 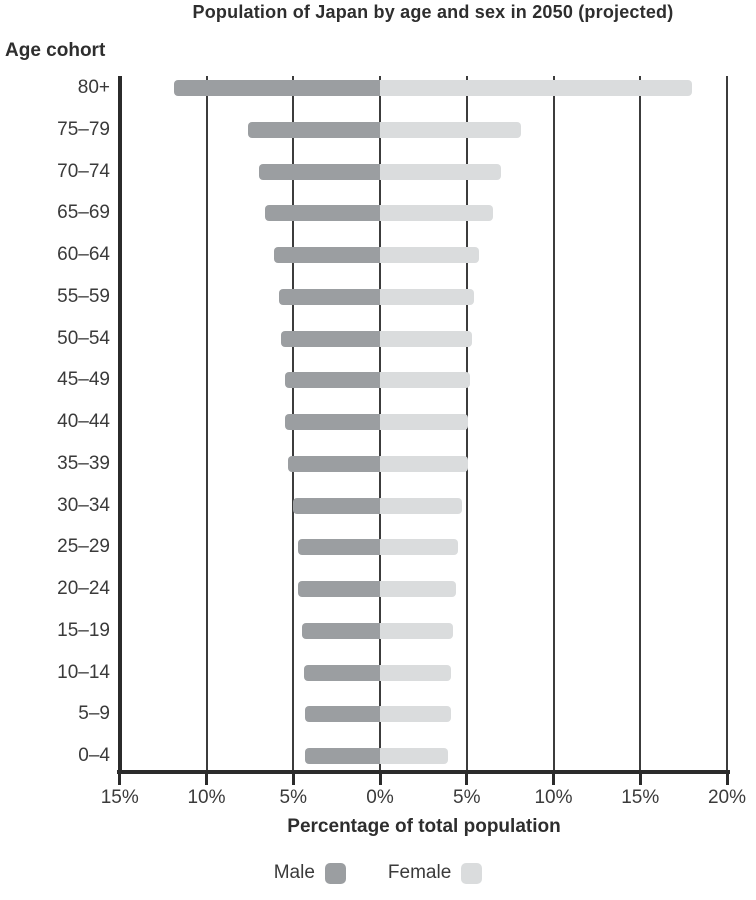 What do you see at coordinates (327, 255) in the screenshot?
I see `bar-male-60–64` at bounding box center [327, 255].